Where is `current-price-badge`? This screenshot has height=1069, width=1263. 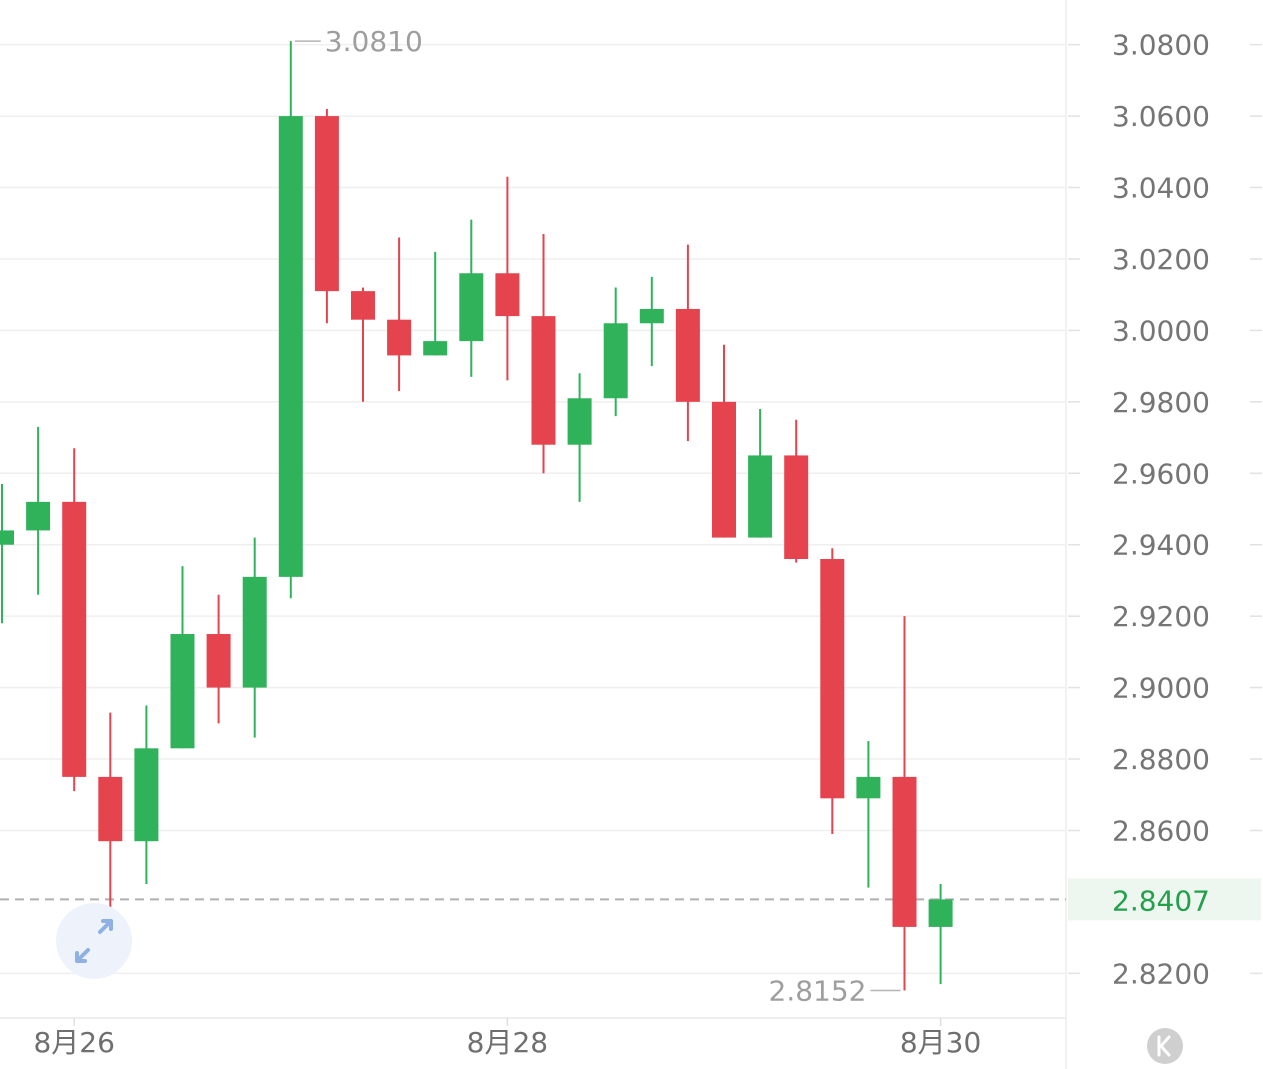 current-price-badge is located at coordinates (1164, 899).